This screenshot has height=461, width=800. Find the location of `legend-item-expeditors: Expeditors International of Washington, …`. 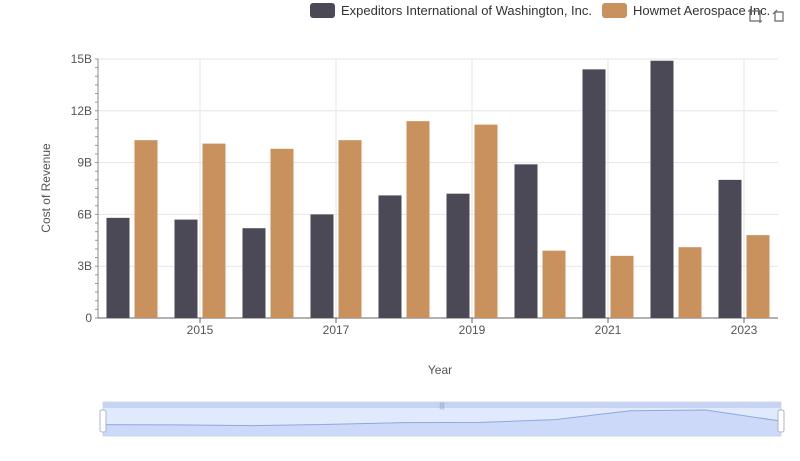

legend-item-expeditors: Expeditors International of Washington, … is located at coordinates (451, 10).